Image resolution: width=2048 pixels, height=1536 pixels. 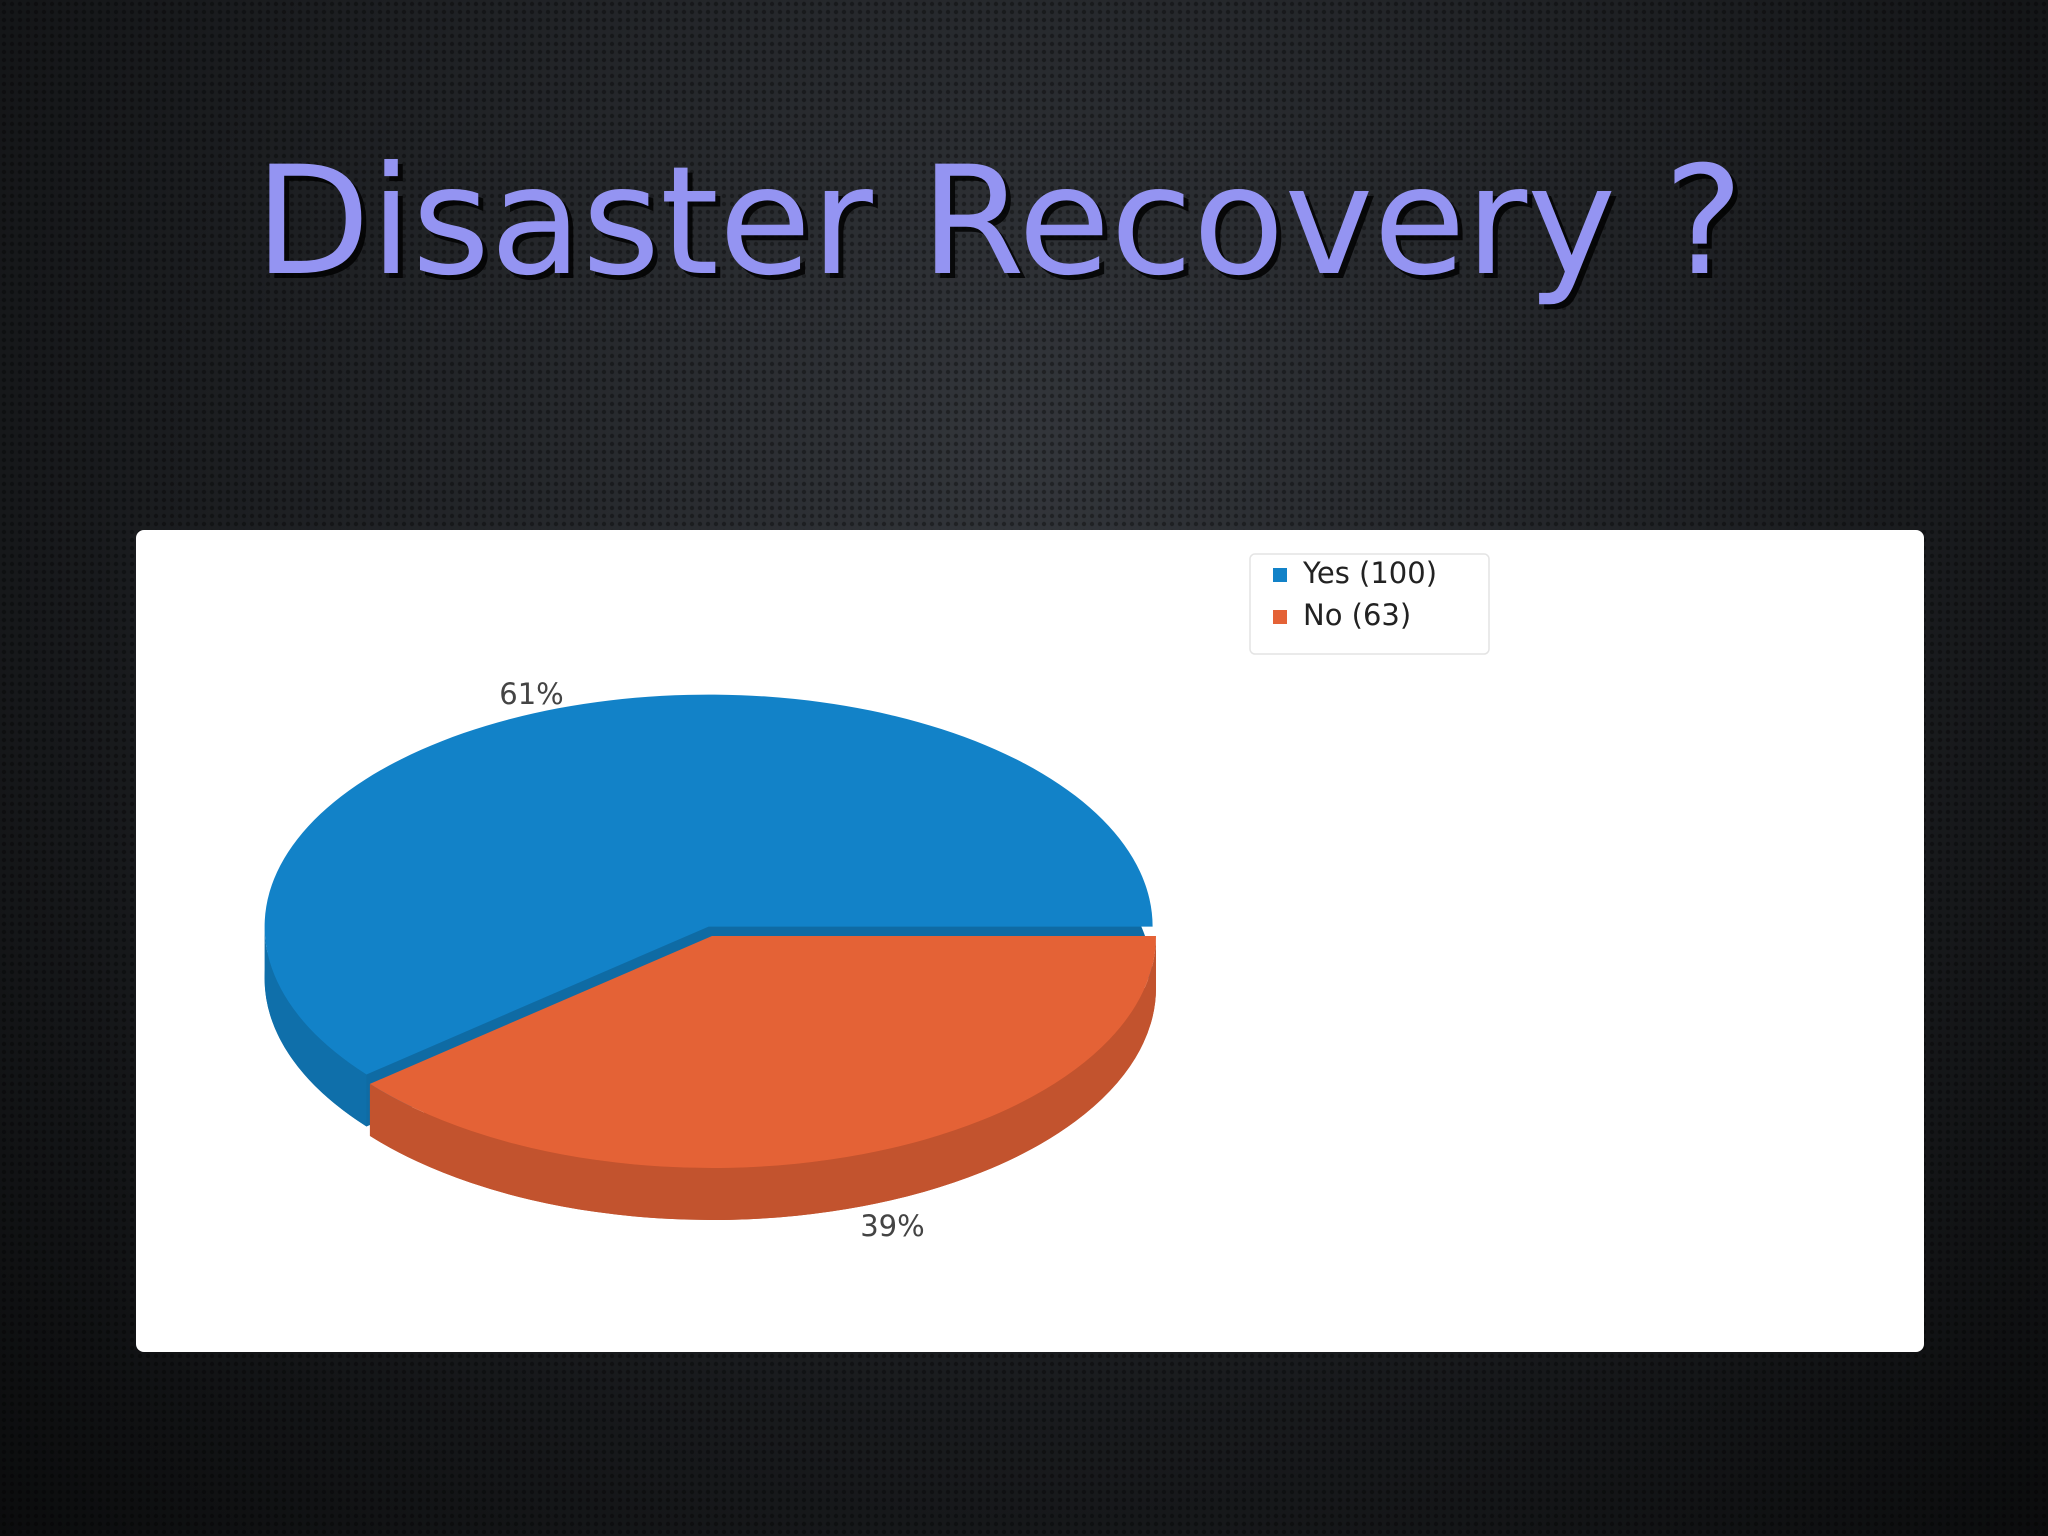 I want to click on slice-label: 61%, so click(x=531, y=694).